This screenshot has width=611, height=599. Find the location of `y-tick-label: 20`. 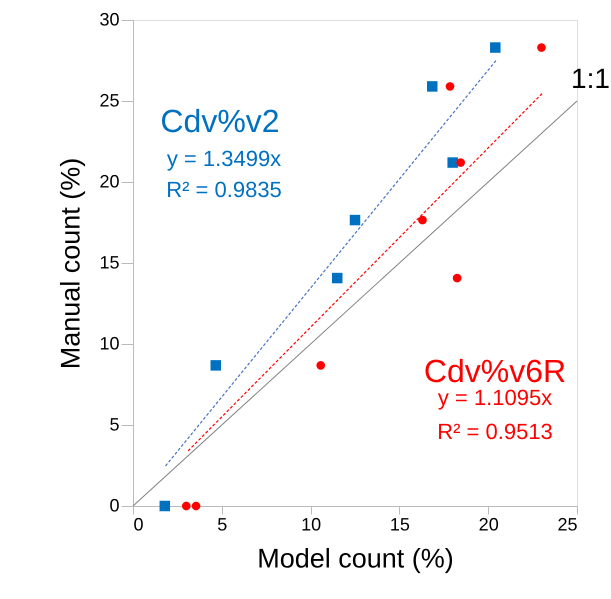

y-tick-label: 20 is located at coordinates (109, 182).